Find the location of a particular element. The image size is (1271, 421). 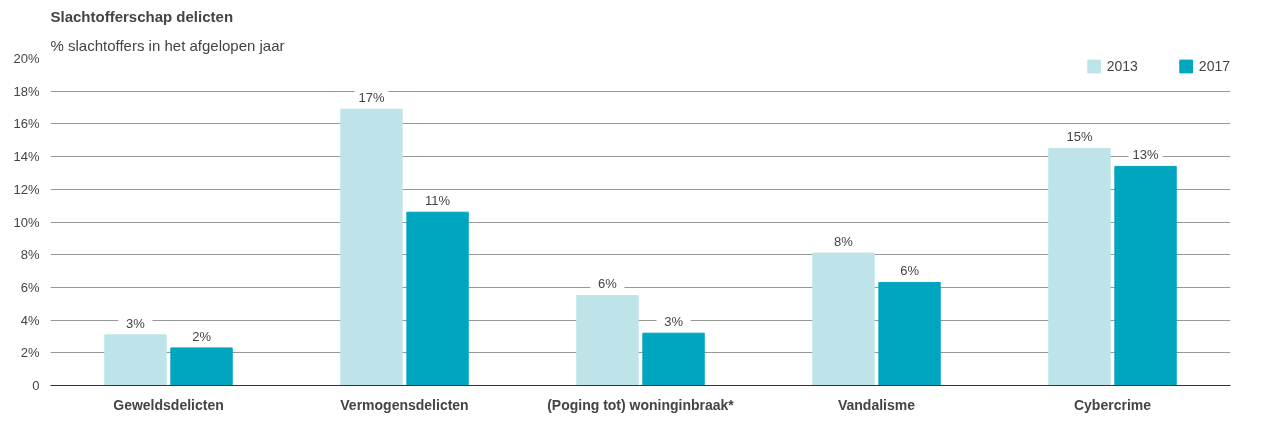

y-tick-label: 4% is located at coordinates (30, 320).